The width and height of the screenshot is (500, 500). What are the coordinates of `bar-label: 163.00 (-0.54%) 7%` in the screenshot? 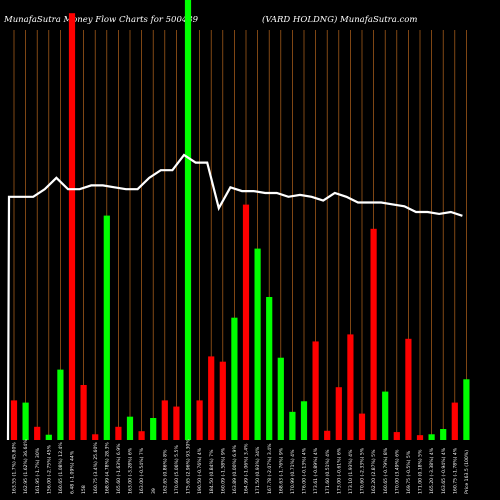 It's located at (142, 470).